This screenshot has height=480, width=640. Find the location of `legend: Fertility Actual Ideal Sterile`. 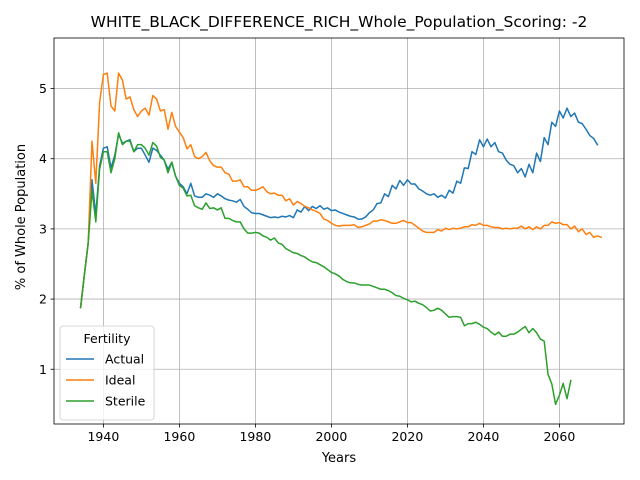

legend: Fertility Actual Ideal Sterile is located at coordinates (107, 373).